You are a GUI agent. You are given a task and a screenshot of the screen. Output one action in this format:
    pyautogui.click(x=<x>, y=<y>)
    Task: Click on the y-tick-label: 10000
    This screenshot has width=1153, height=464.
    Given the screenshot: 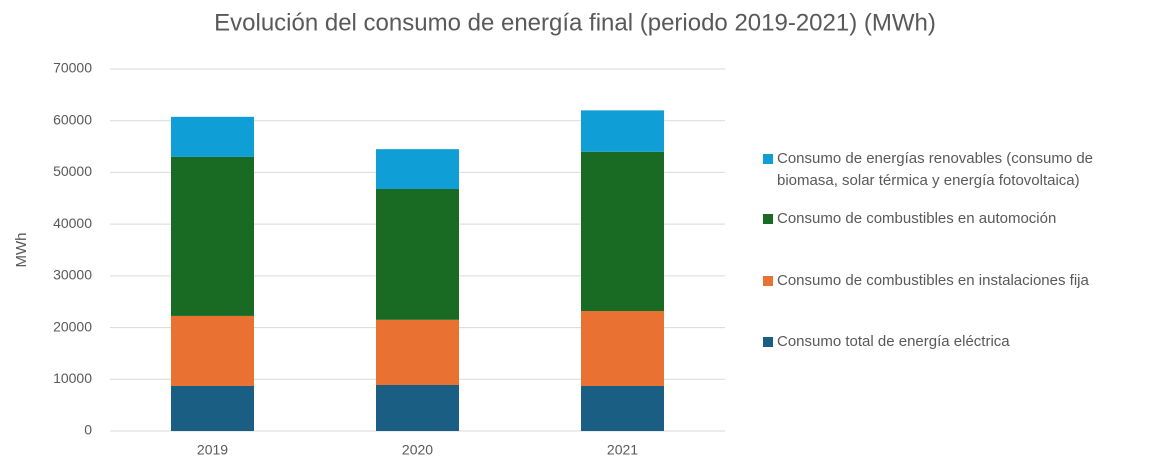 What is the action you would take?
    pyautogui.click(x=72, y=378)
    